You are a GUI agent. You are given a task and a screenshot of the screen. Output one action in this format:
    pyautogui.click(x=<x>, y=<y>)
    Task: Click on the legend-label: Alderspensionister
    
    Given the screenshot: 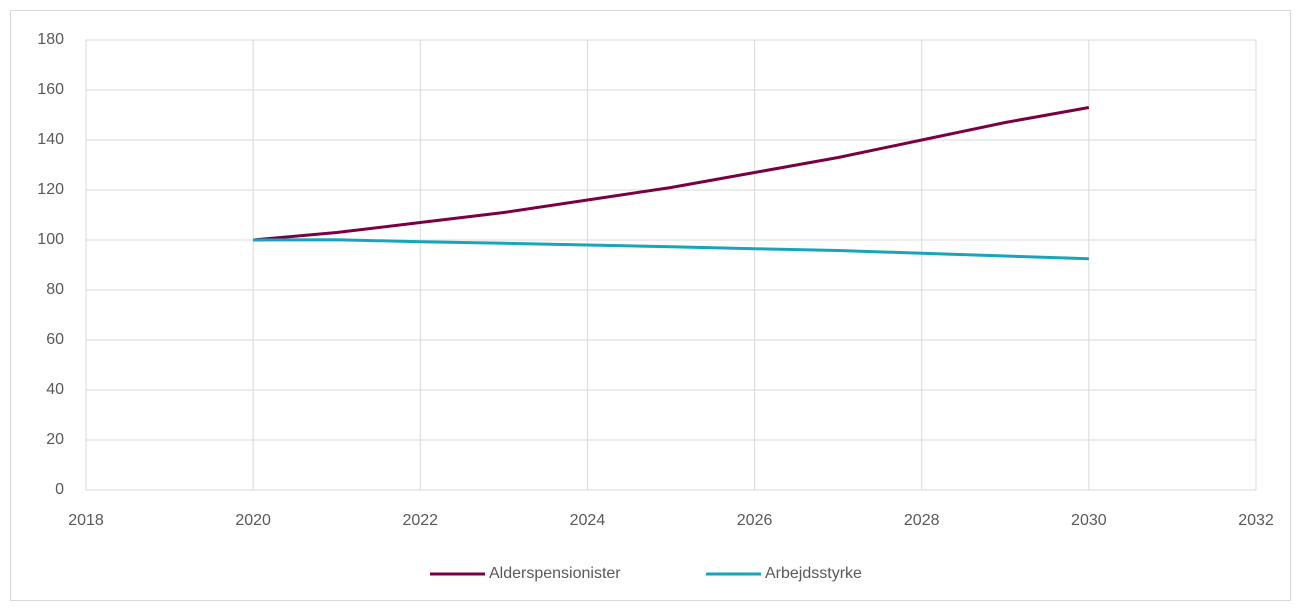 What is the action you would take?
    pyautogui.click(x=555, y=573)
    